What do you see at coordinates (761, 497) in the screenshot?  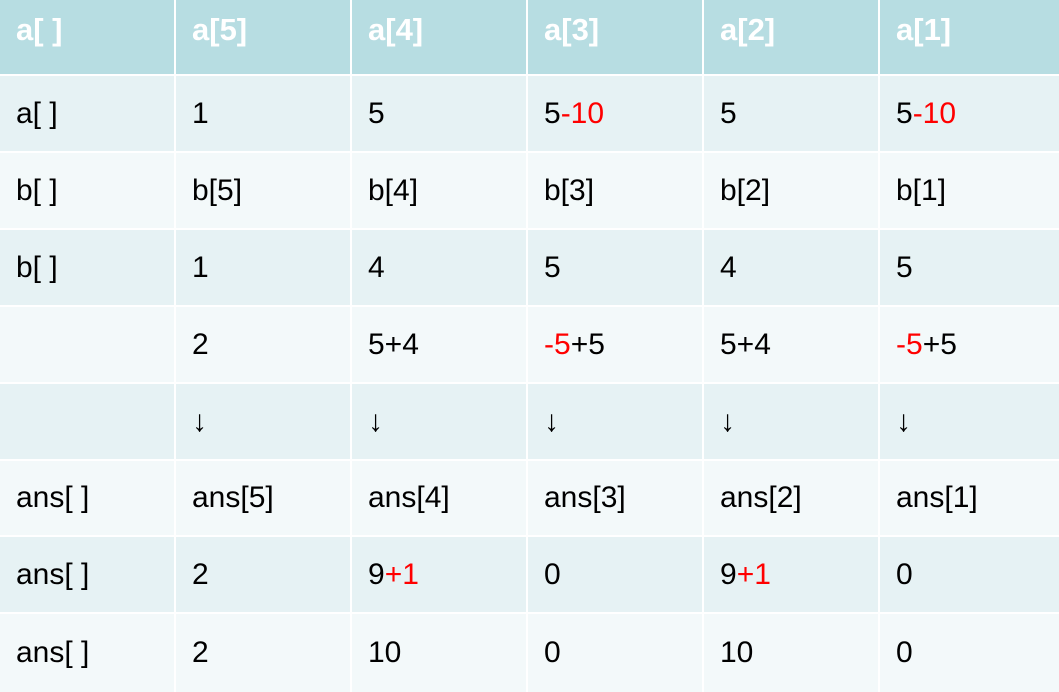 I see `cell-value: ans[2]` at bounding box center [761, 497].